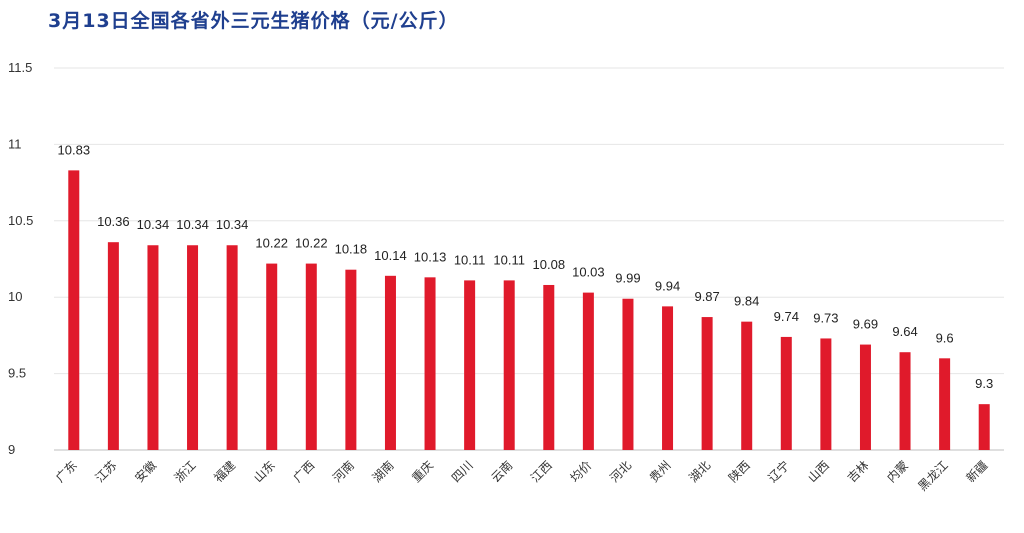 This screenshot has width=1024, height=533. I want to click on x-tick-label: 河南, so click(343, 472).